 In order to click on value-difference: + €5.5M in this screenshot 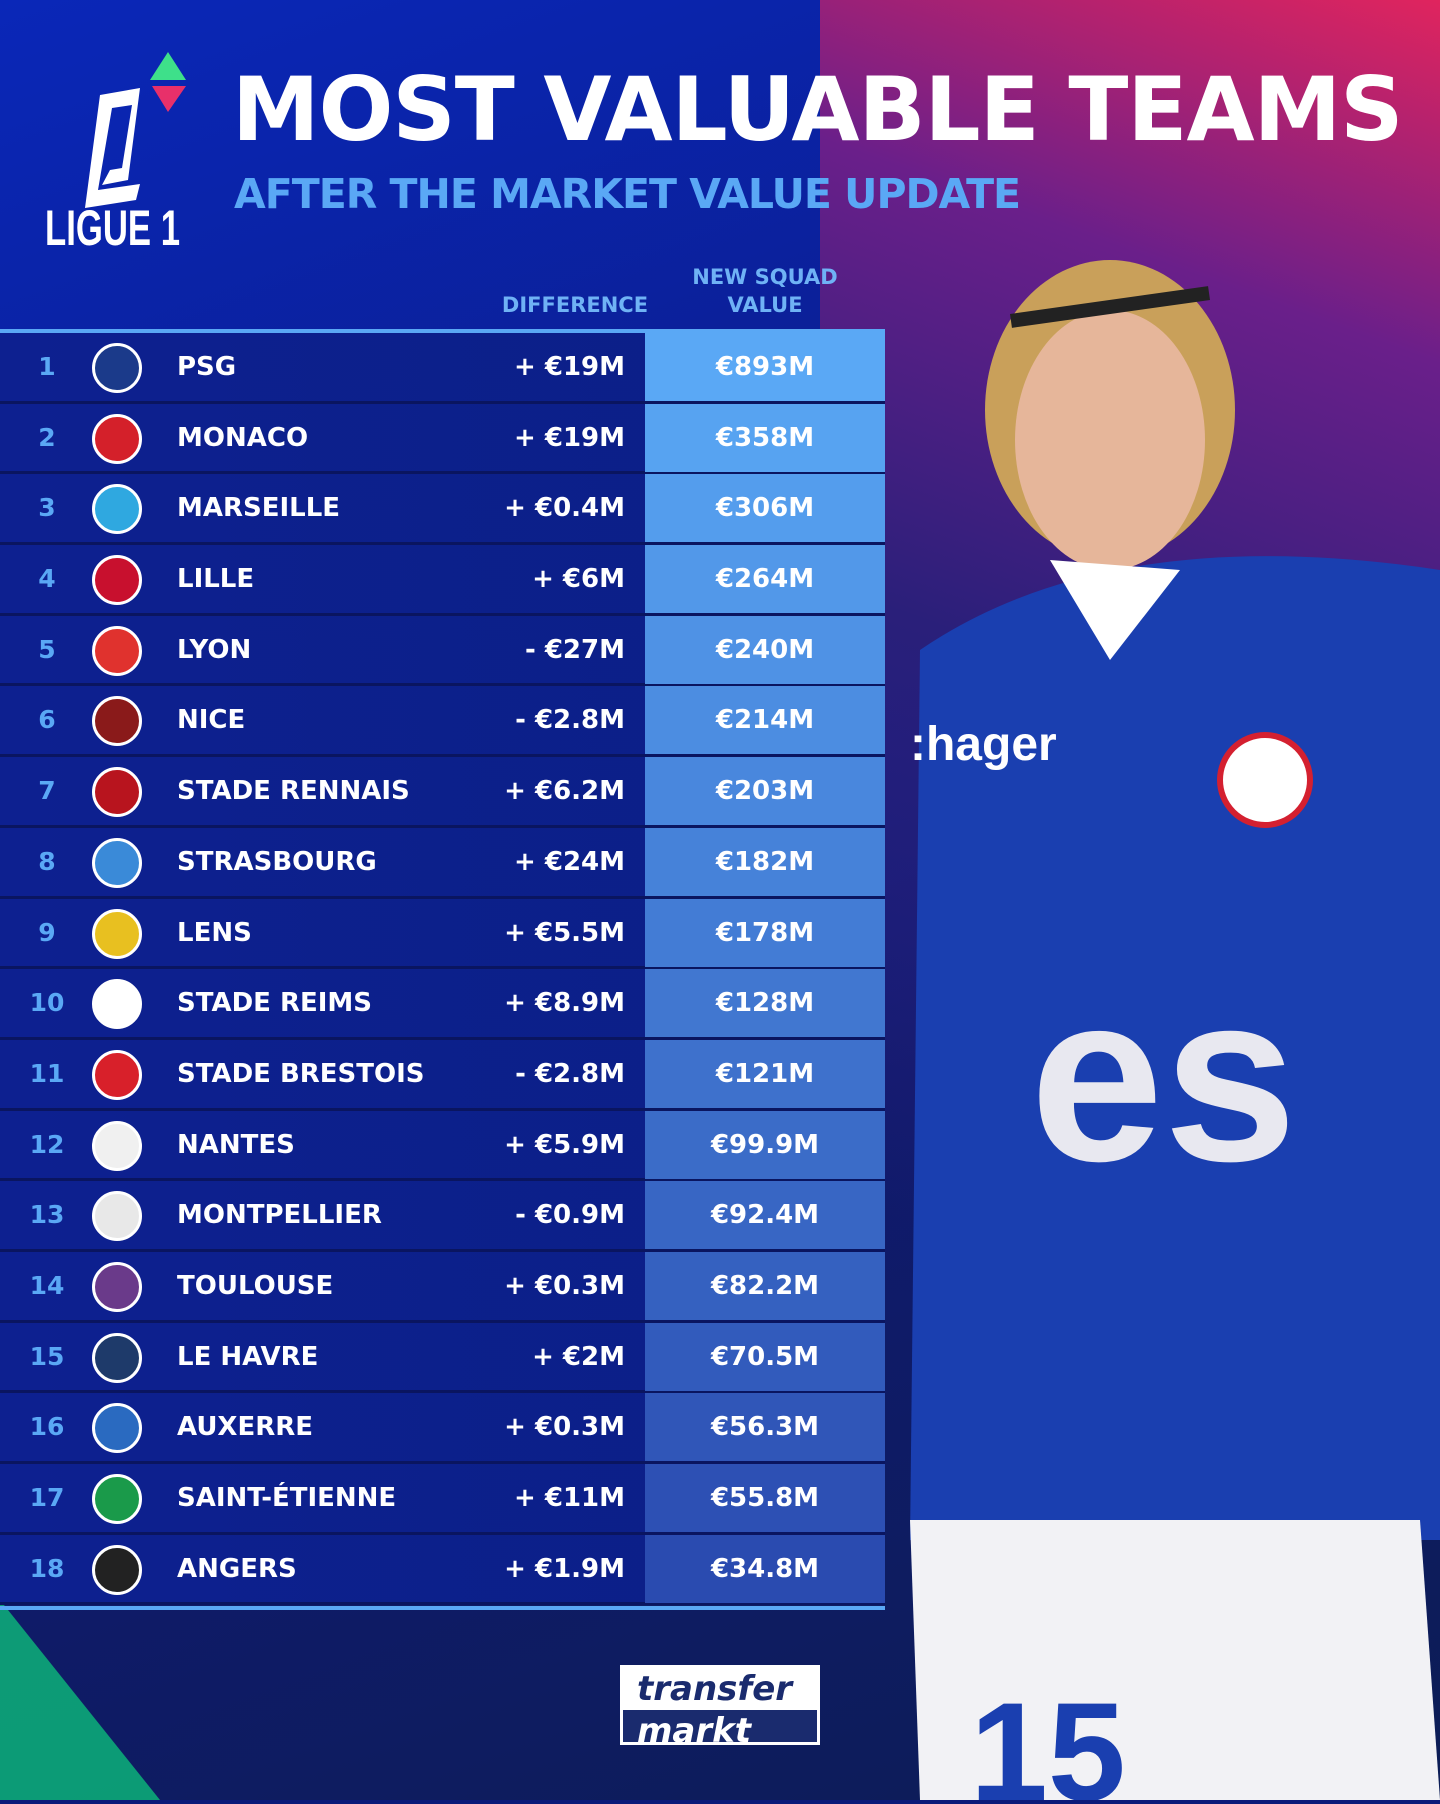, I will do `click(564, 932)`.